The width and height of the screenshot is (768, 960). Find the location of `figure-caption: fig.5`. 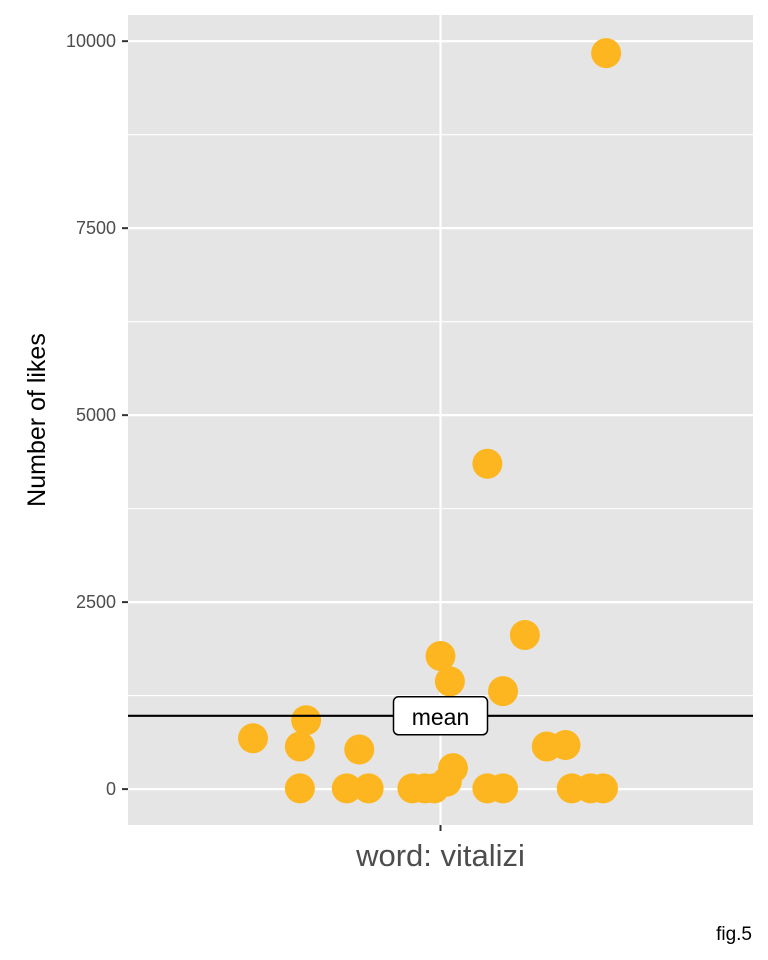

figure-caption: fig.5 is located at coordinates (734, 934).